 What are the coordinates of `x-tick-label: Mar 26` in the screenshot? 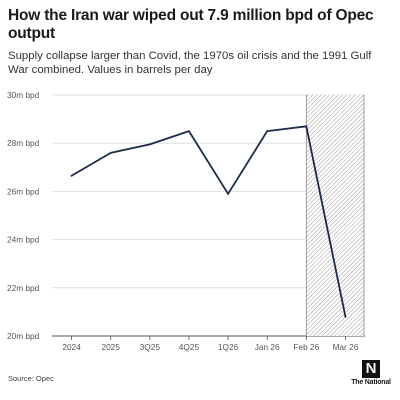 It's located at (346, 347).